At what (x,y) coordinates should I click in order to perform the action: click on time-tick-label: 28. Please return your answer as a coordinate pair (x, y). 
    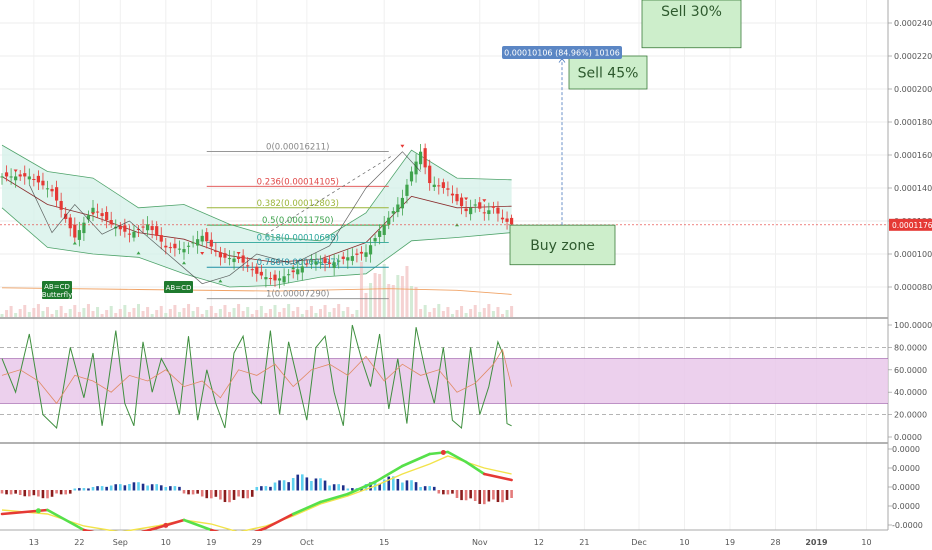
    Looking at the image, I should click on (775, 542).